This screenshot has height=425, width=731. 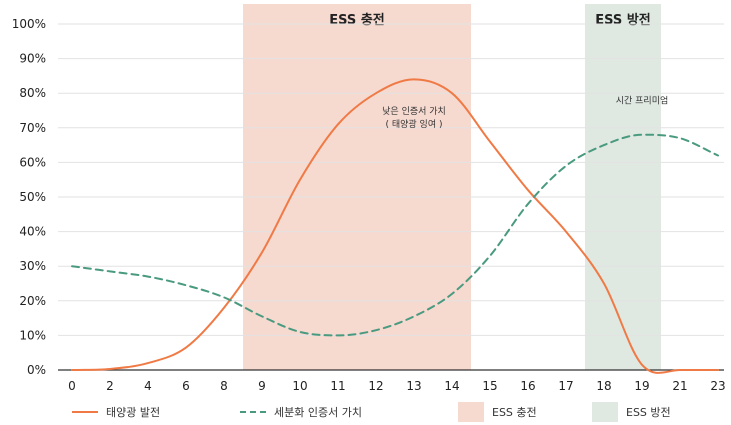 What do you see at coordinates (72, 386) in the screenshot?
I see `x-tick-label: 0` at bounding box center [72, 386].